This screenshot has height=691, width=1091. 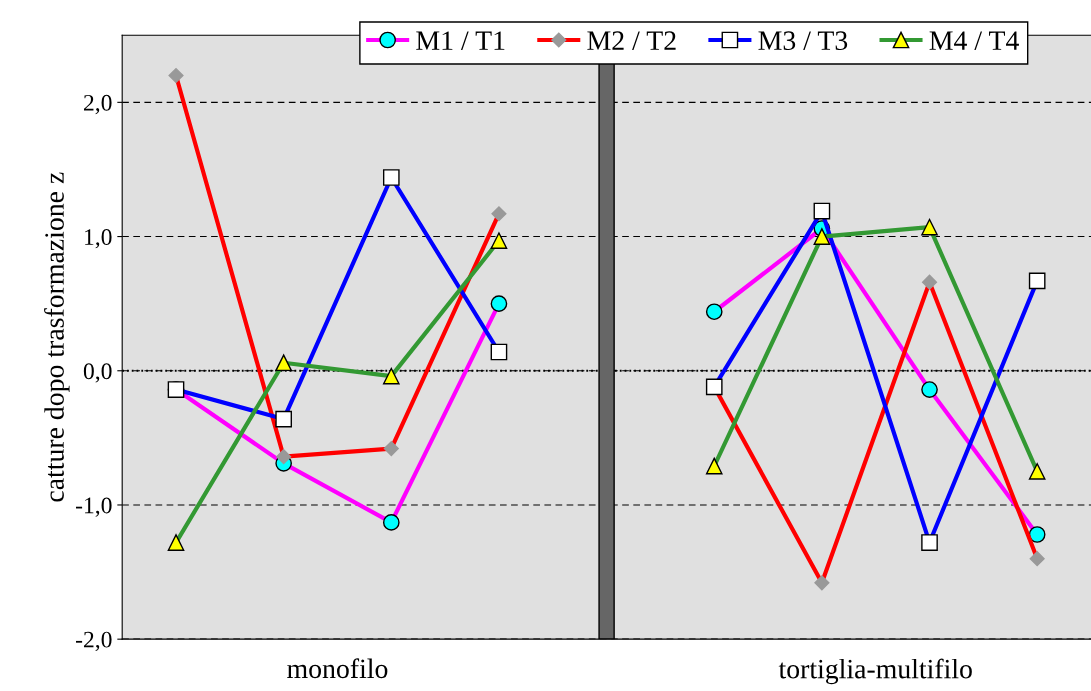 What do you see at coordinates (93, 507) in the screenshot?
I see `y-tick-label: -1,0` at bounding box center [93, 507].